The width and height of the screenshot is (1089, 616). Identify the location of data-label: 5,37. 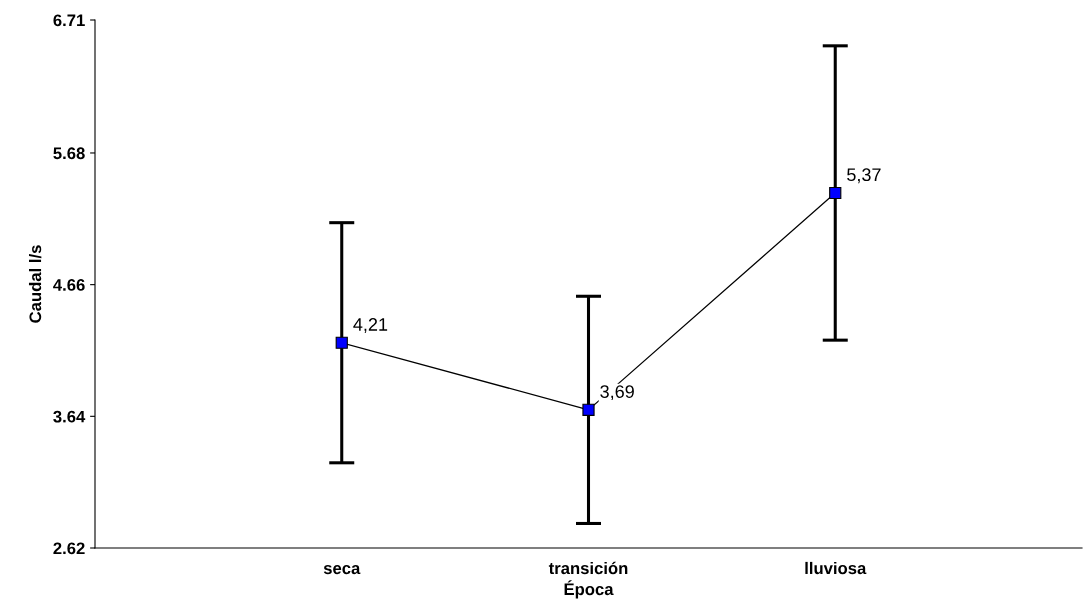
(864, 176).